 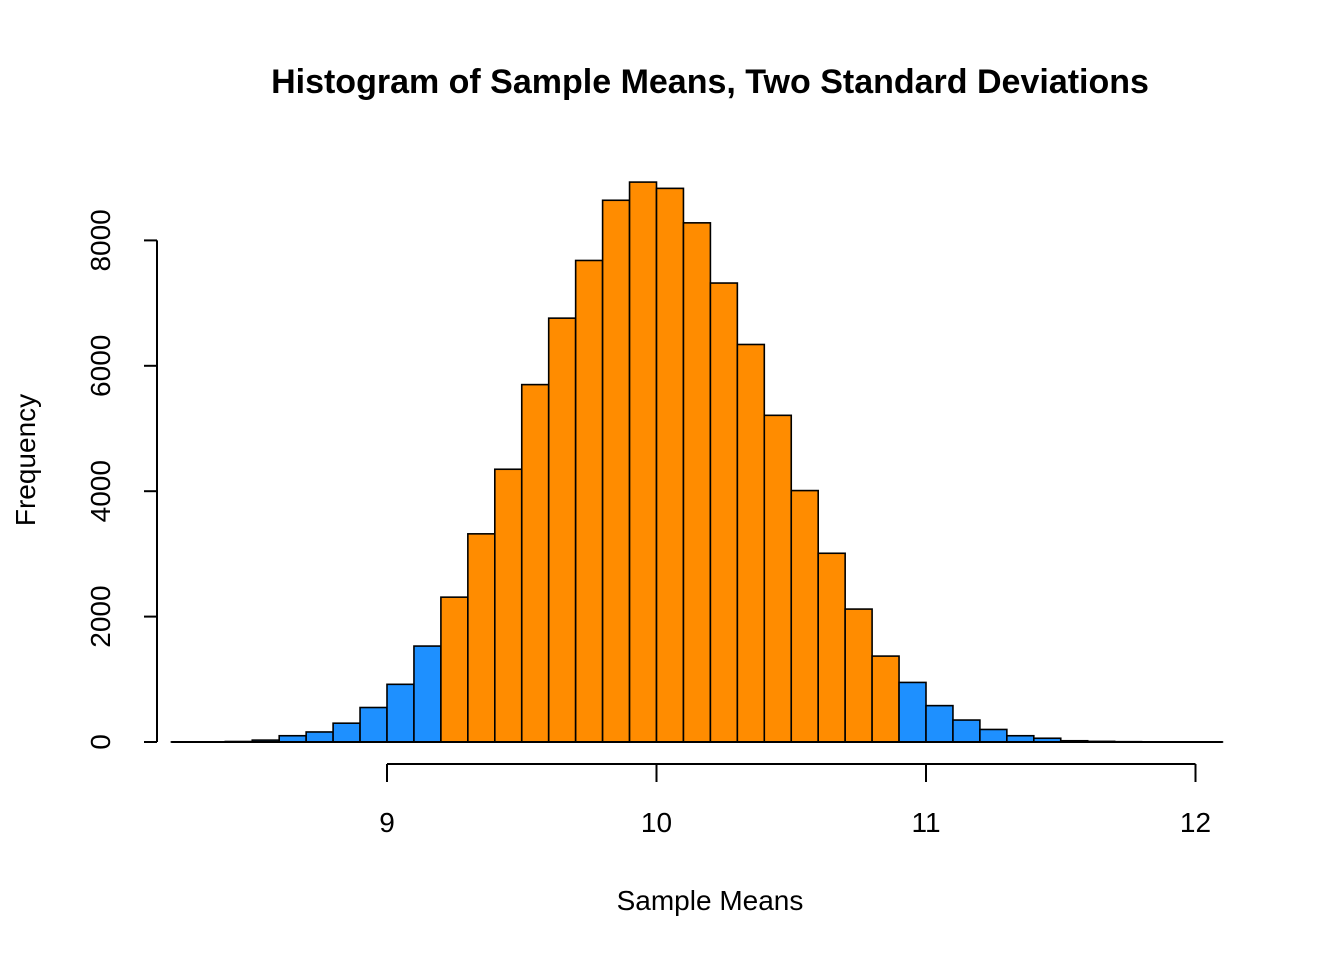 What do you see at coordinates (387, 822) in the screenshot?
I see `x-tick-label: 9` at bounding box center [387, 822].